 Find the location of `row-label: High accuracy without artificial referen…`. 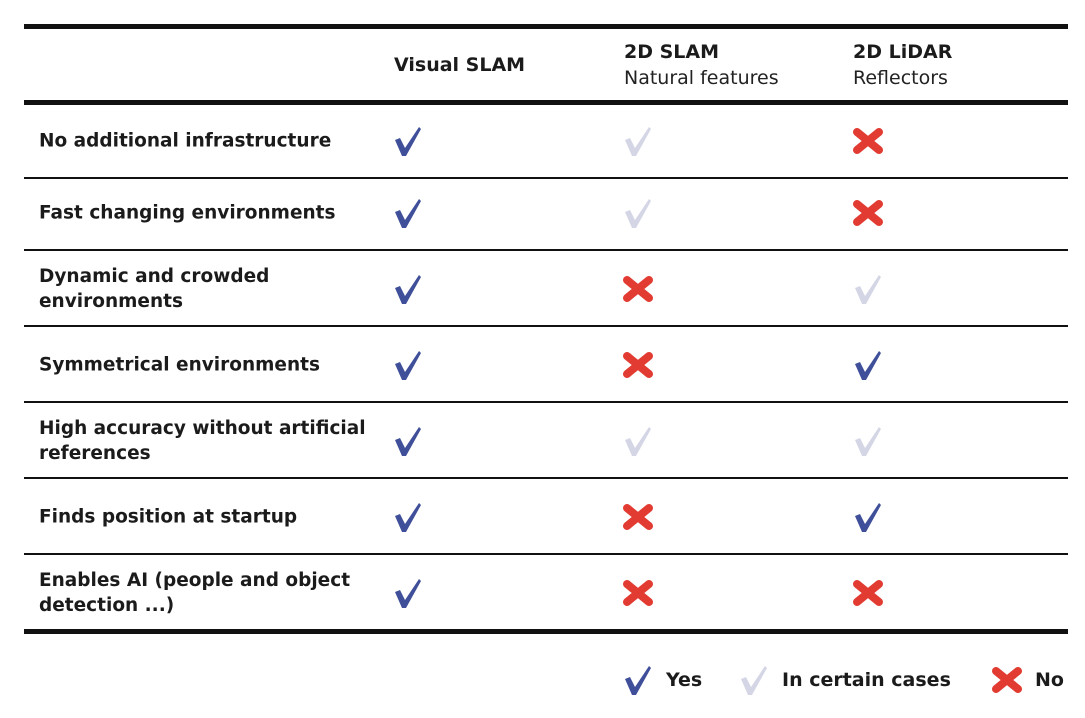

row-label: High accuracy without artificial referen… is located at coordinates (202, 441).